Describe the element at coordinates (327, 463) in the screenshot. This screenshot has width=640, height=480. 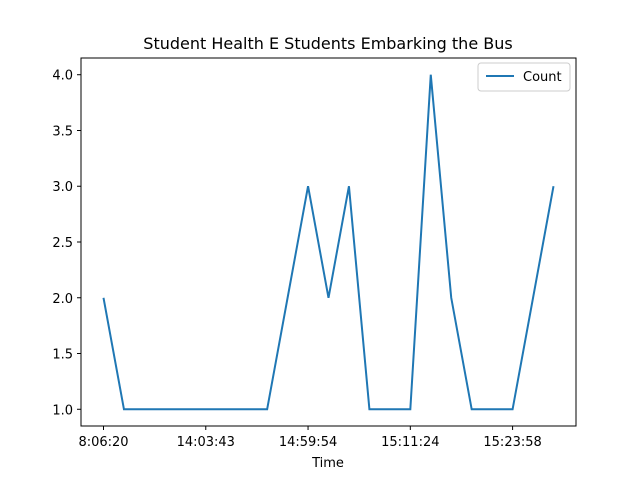
I see `x-axis-label: Time` at that location.